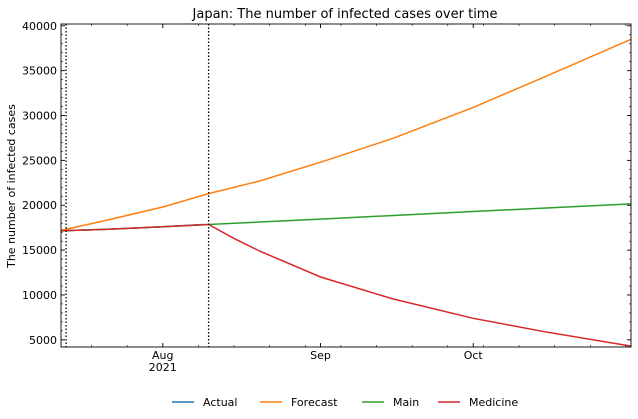 This screenshot has width=638, height=419. Describe the element at coordinates (320, 355) in the screenshot. I see `x-tick-label: Sep` at that location.